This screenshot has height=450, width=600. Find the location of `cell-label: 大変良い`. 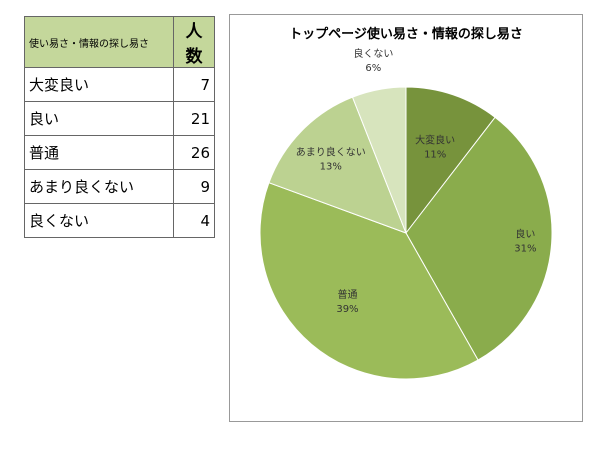

cell-label: 大変良い is located at coordinates (99, 84).